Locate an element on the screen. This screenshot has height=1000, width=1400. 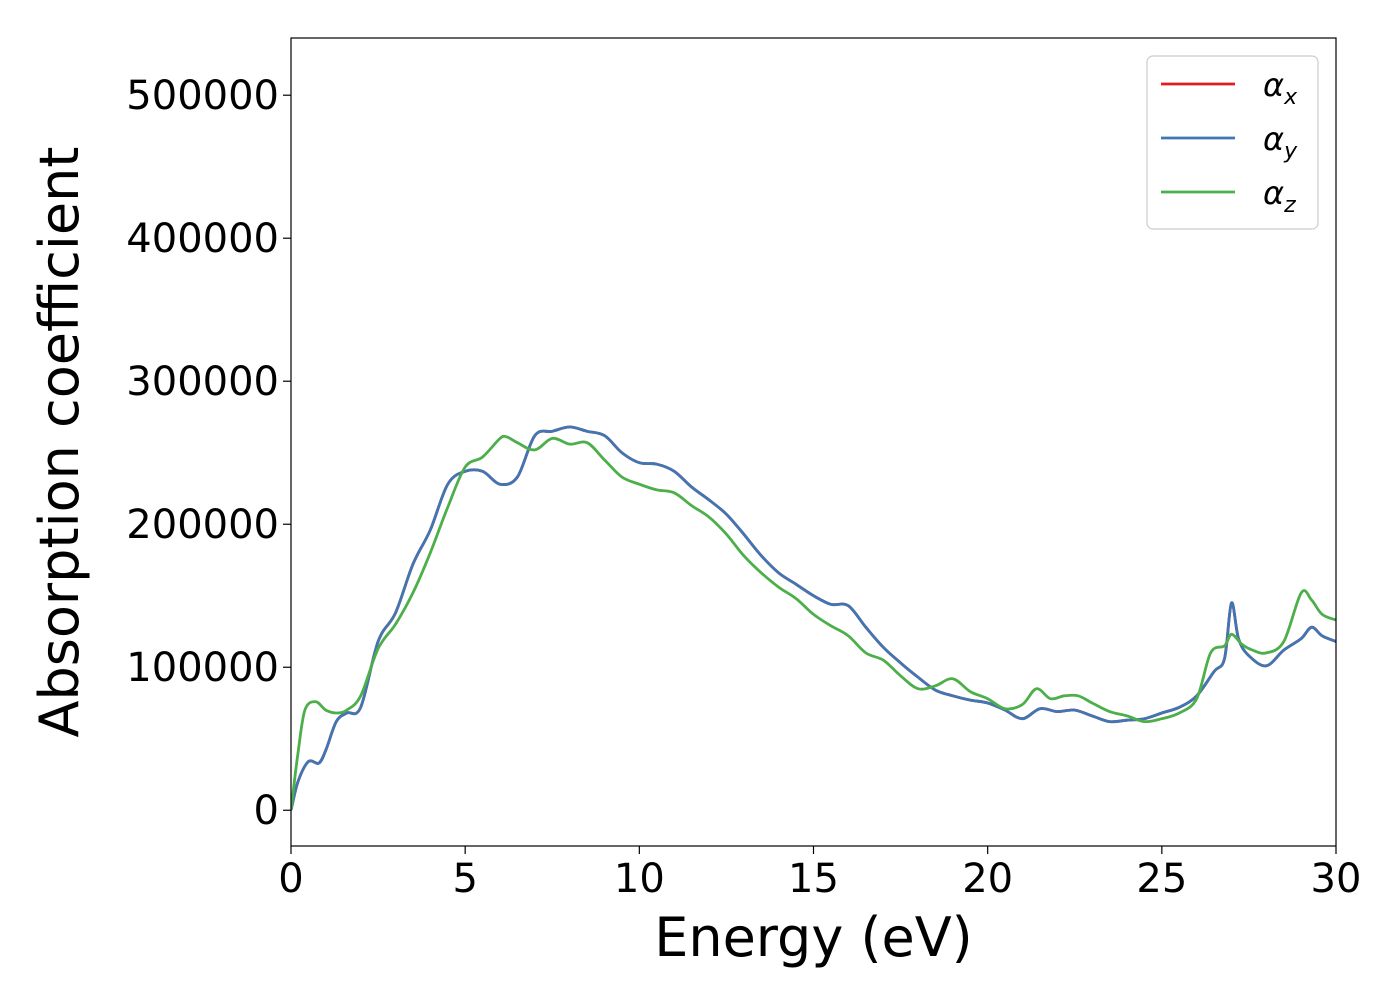
x-tick-label: 5 is located at coordinates (464, 879).